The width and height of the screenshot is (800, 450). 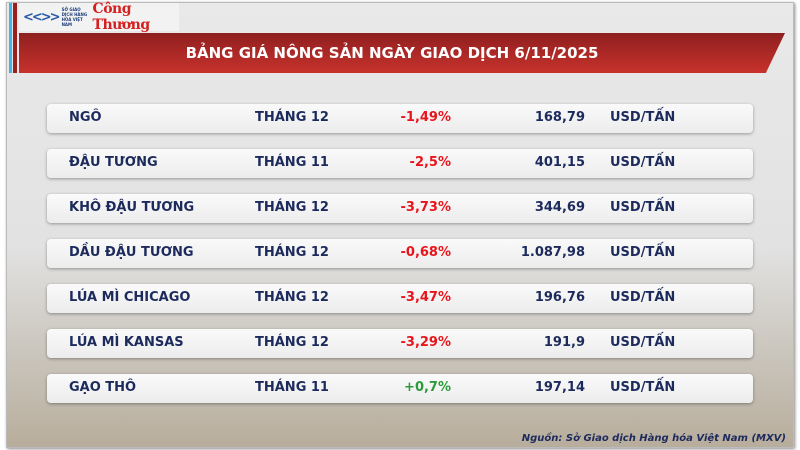 What do you see at coordinates (430, 162) in the screenshot?
I see `price-change: -2,5%` at bounding box center [430, 162].